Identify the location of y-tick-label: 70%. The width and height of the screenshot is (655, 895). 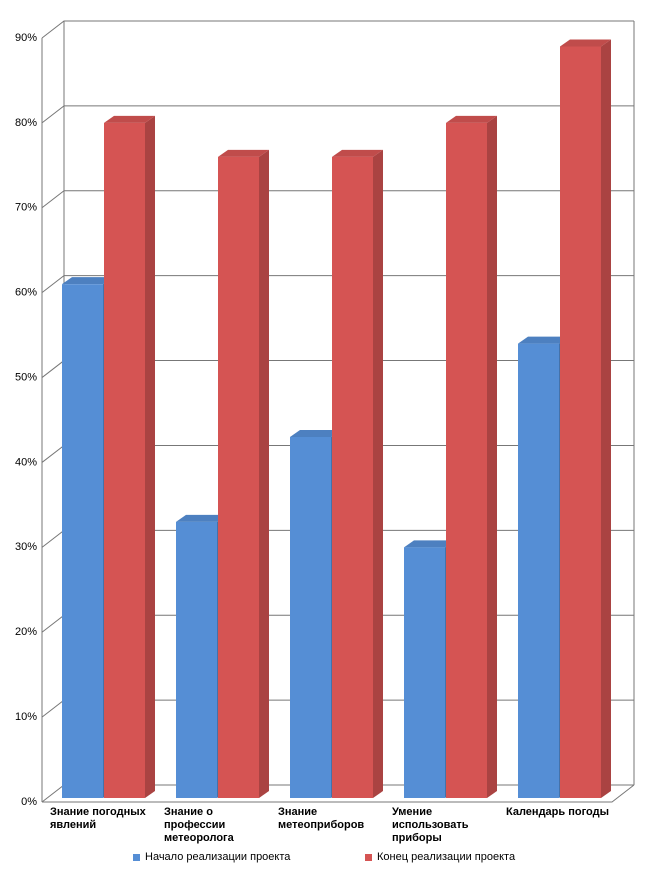
(26, 208).